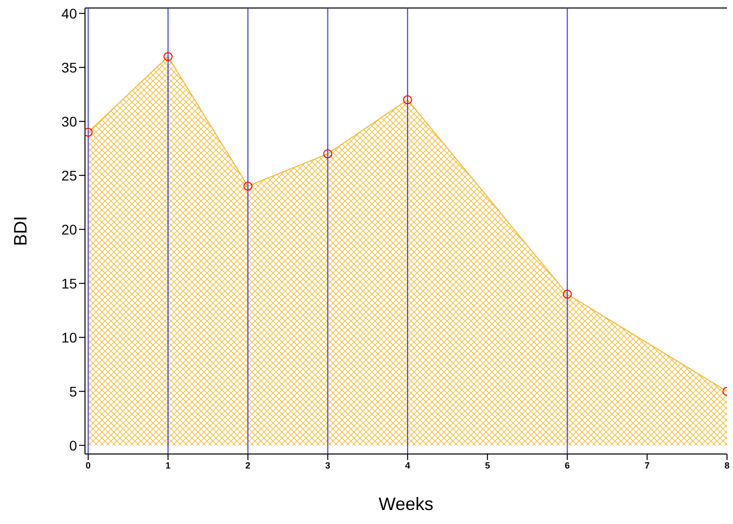 The image size is (733, 524). What do you see at coordinates (73, 445) in the screenshot?
I see `y-tick-label: 0` at bounding box center [73, 445].